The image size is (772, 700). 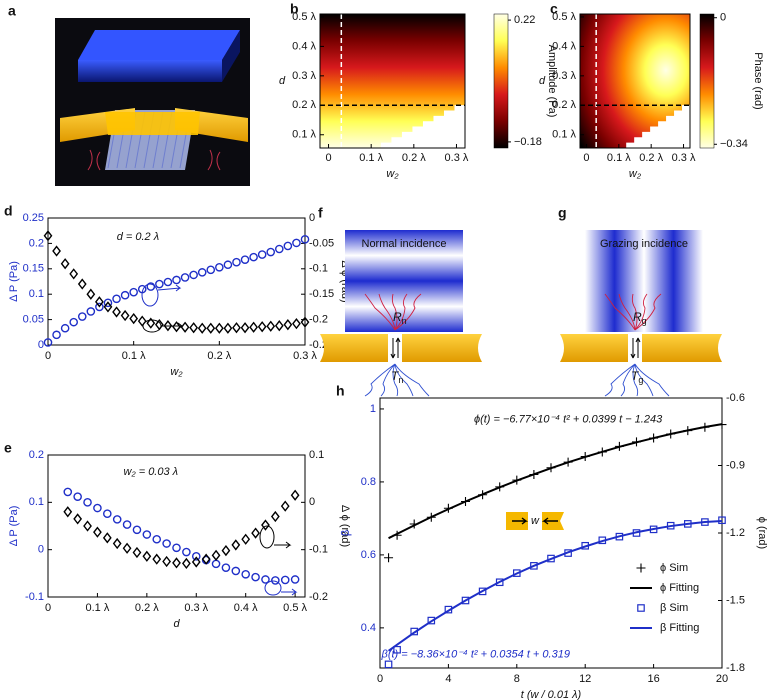 What do you see at coordinates (564, 135) in the screenshot?
I see `y-tick-label: 0.1 λ` at bounding box center [564, 135].